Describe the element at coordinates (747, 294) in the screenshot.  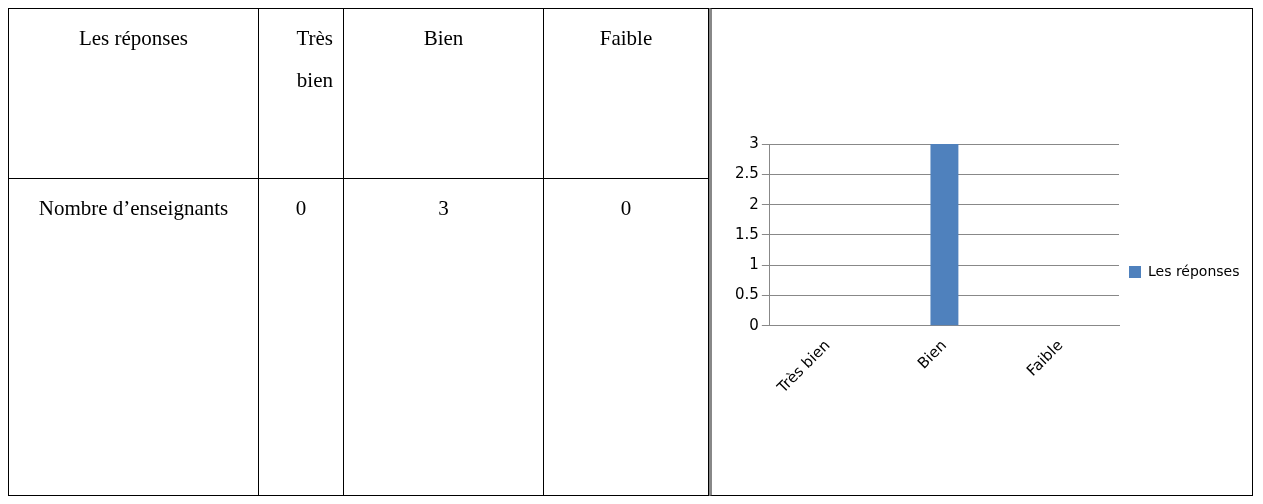
I see `y-tick-label: 0.5` at that location.